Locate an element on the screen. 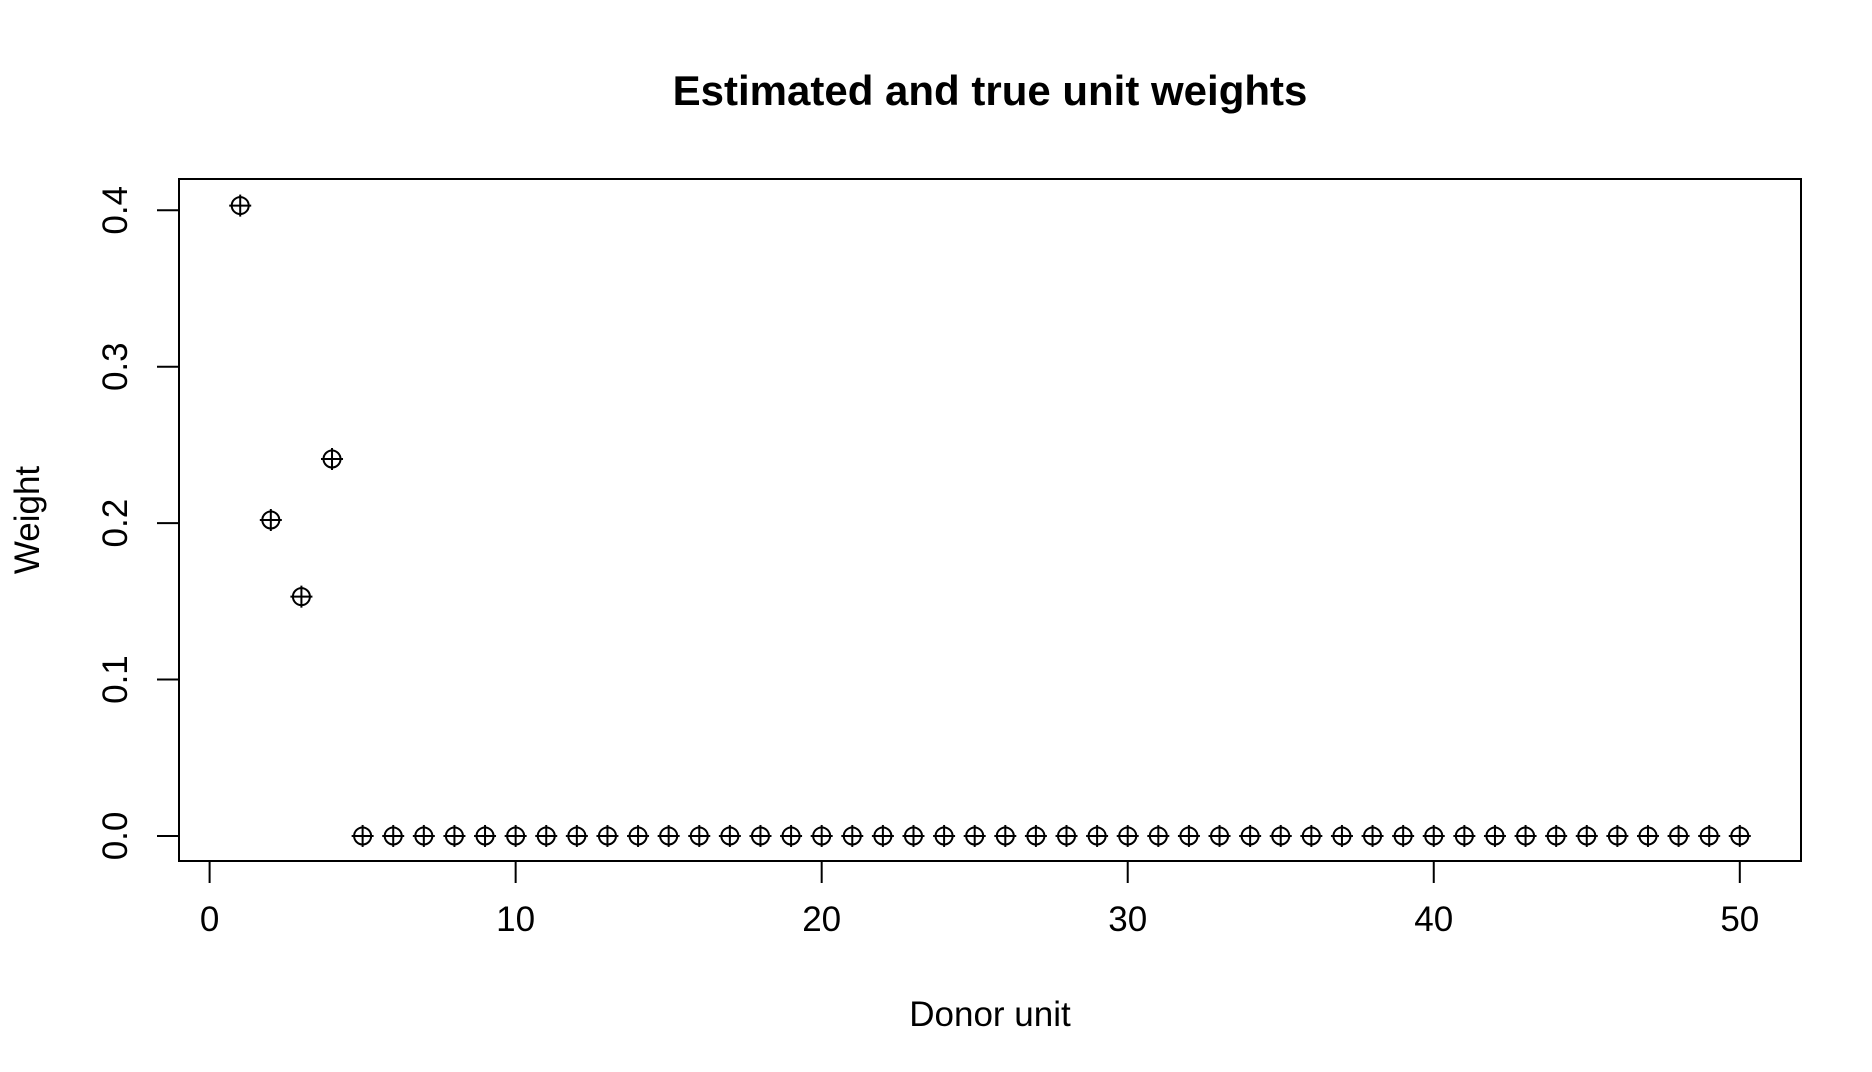 This screenshot has height=1072, width=1872. y-tick-label: 0.1 is located at coordinates (115, 679).